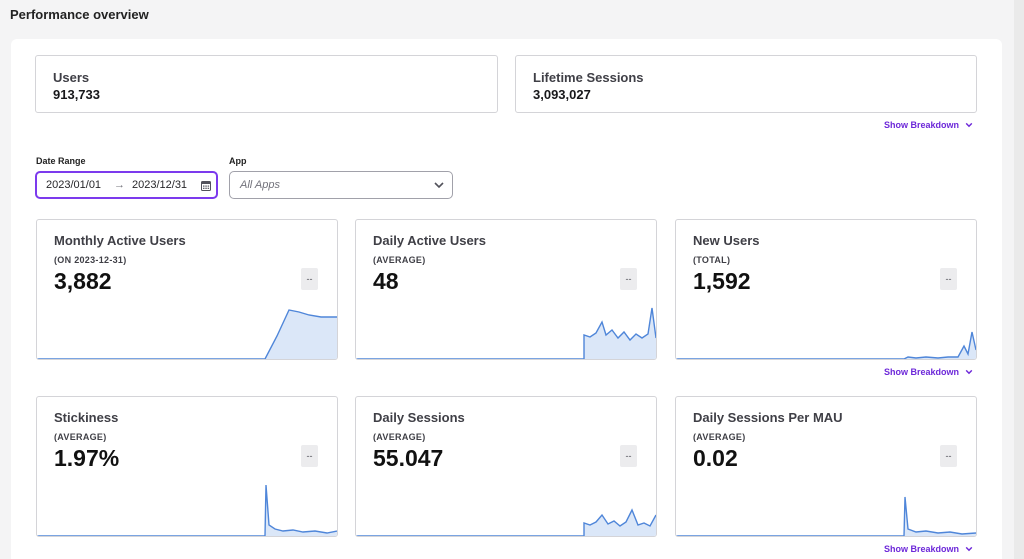 The height and width of the screenshot is (559, 1024). Describe the element at coordinates (341, 185) in the screenshot. I see `app-select: All Apps` at that location.